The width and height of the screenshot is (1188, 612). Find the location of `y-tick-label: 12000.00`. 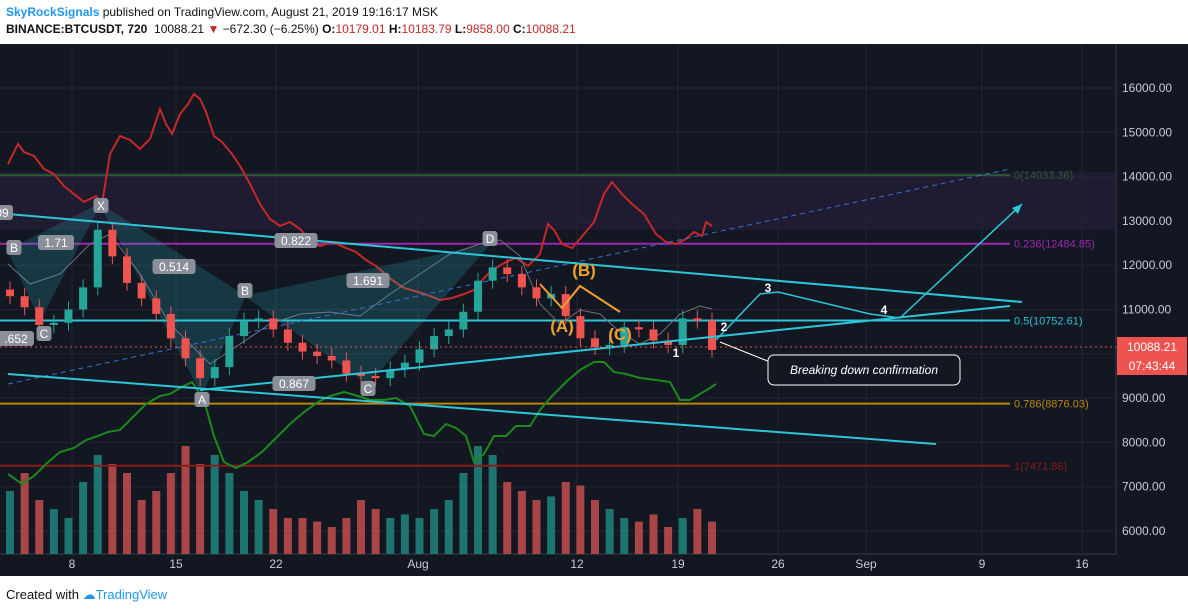

y-tick-label: 12000.00 is located at coordinates (1147, 265).